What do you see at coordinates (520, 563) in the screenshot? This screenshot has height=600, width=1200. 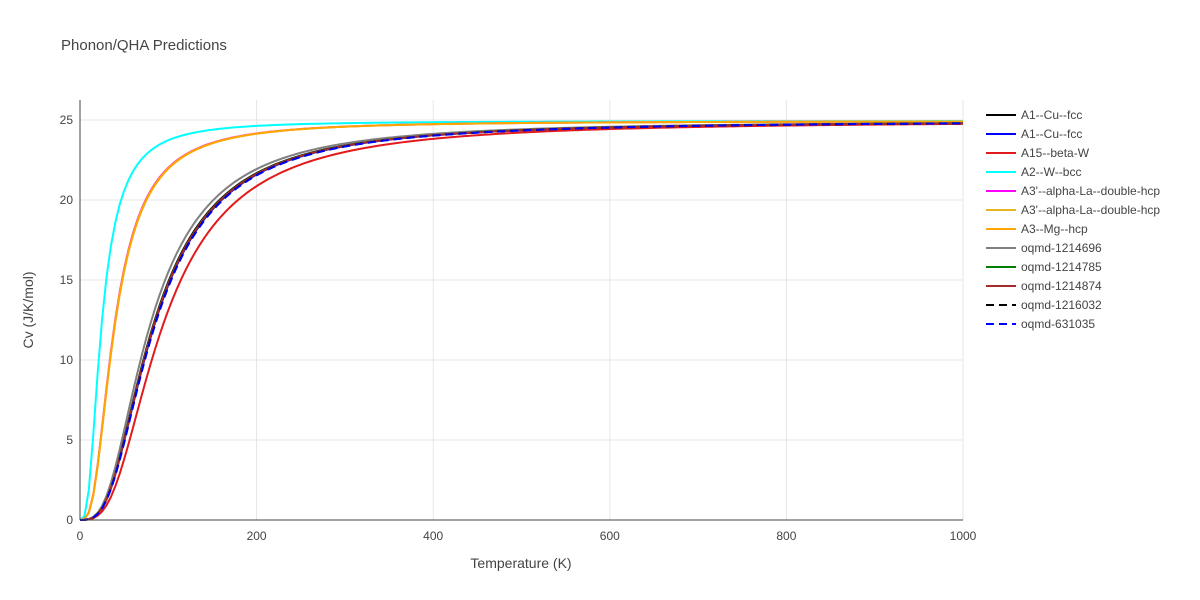 I see `x-axis-title: Temperature (K)` at bounding box center [520, 563].